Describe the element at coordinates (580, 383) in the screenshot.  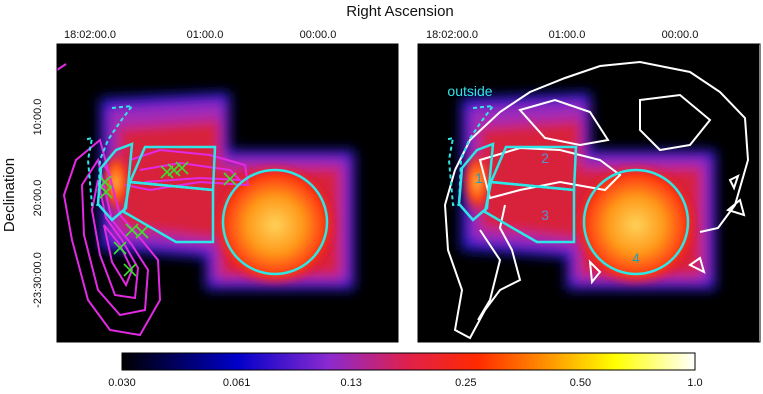
I see `colorbar-tick-label: 0.50` at that location.